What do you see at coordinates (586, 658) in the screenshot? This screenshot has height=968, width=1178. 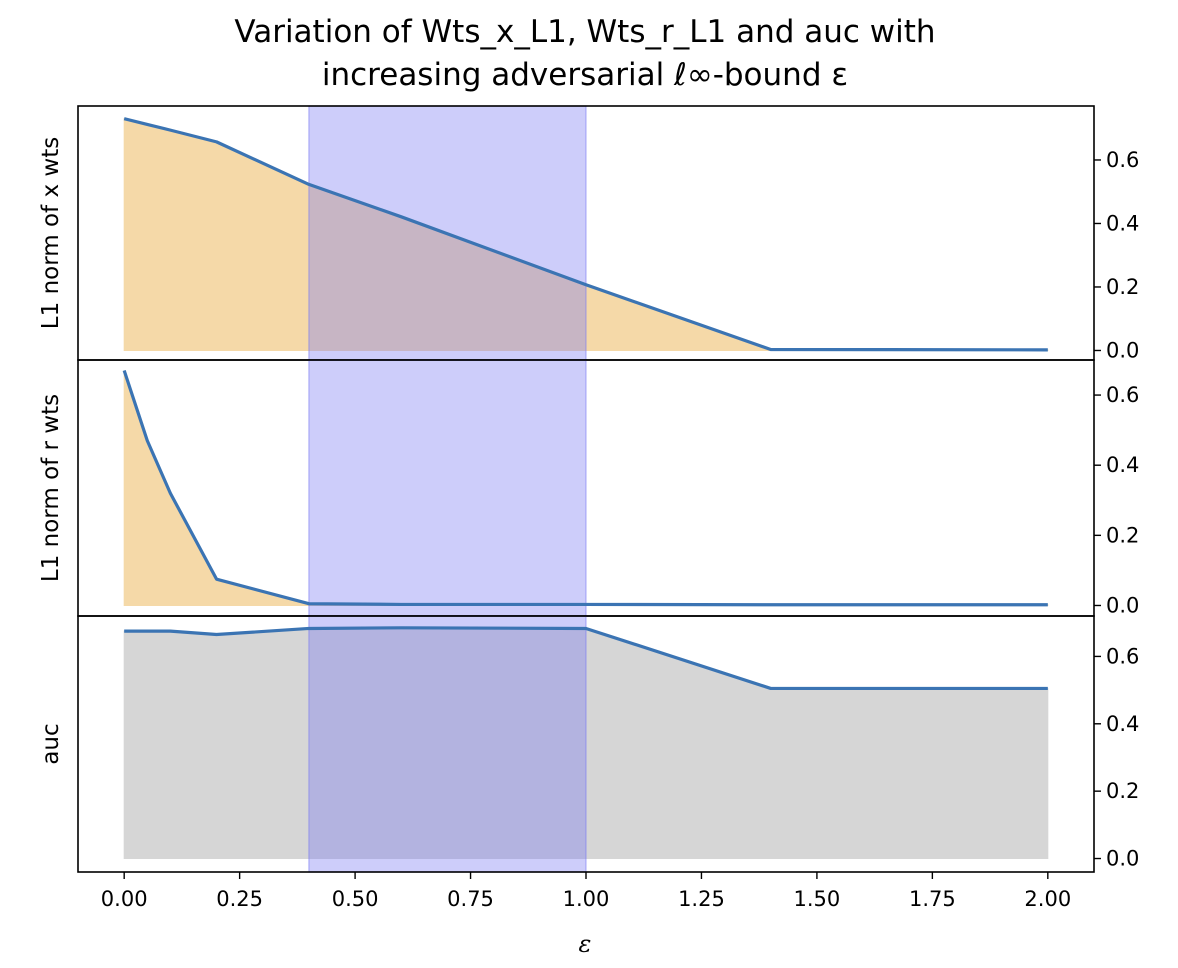 I see `series-line` at bounding box center [586, 658].